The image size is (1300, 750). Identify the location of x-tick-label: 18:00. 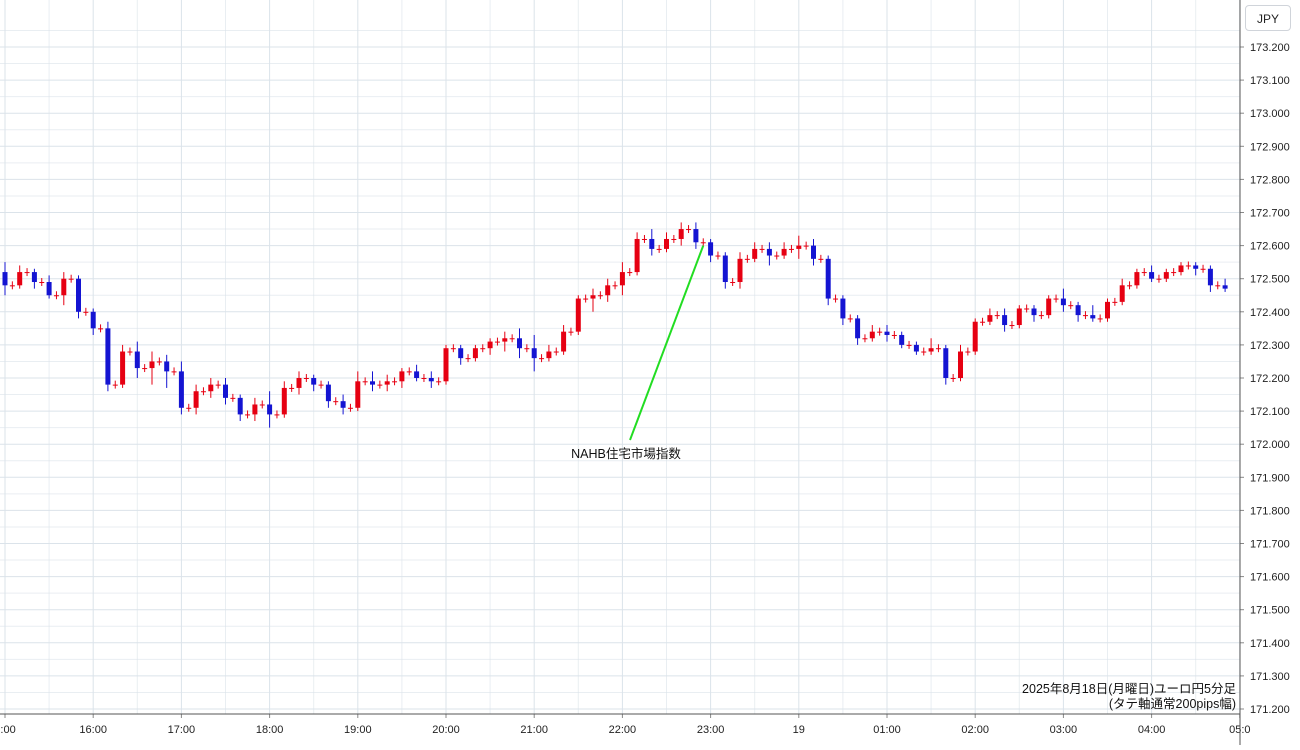
(270, 730).